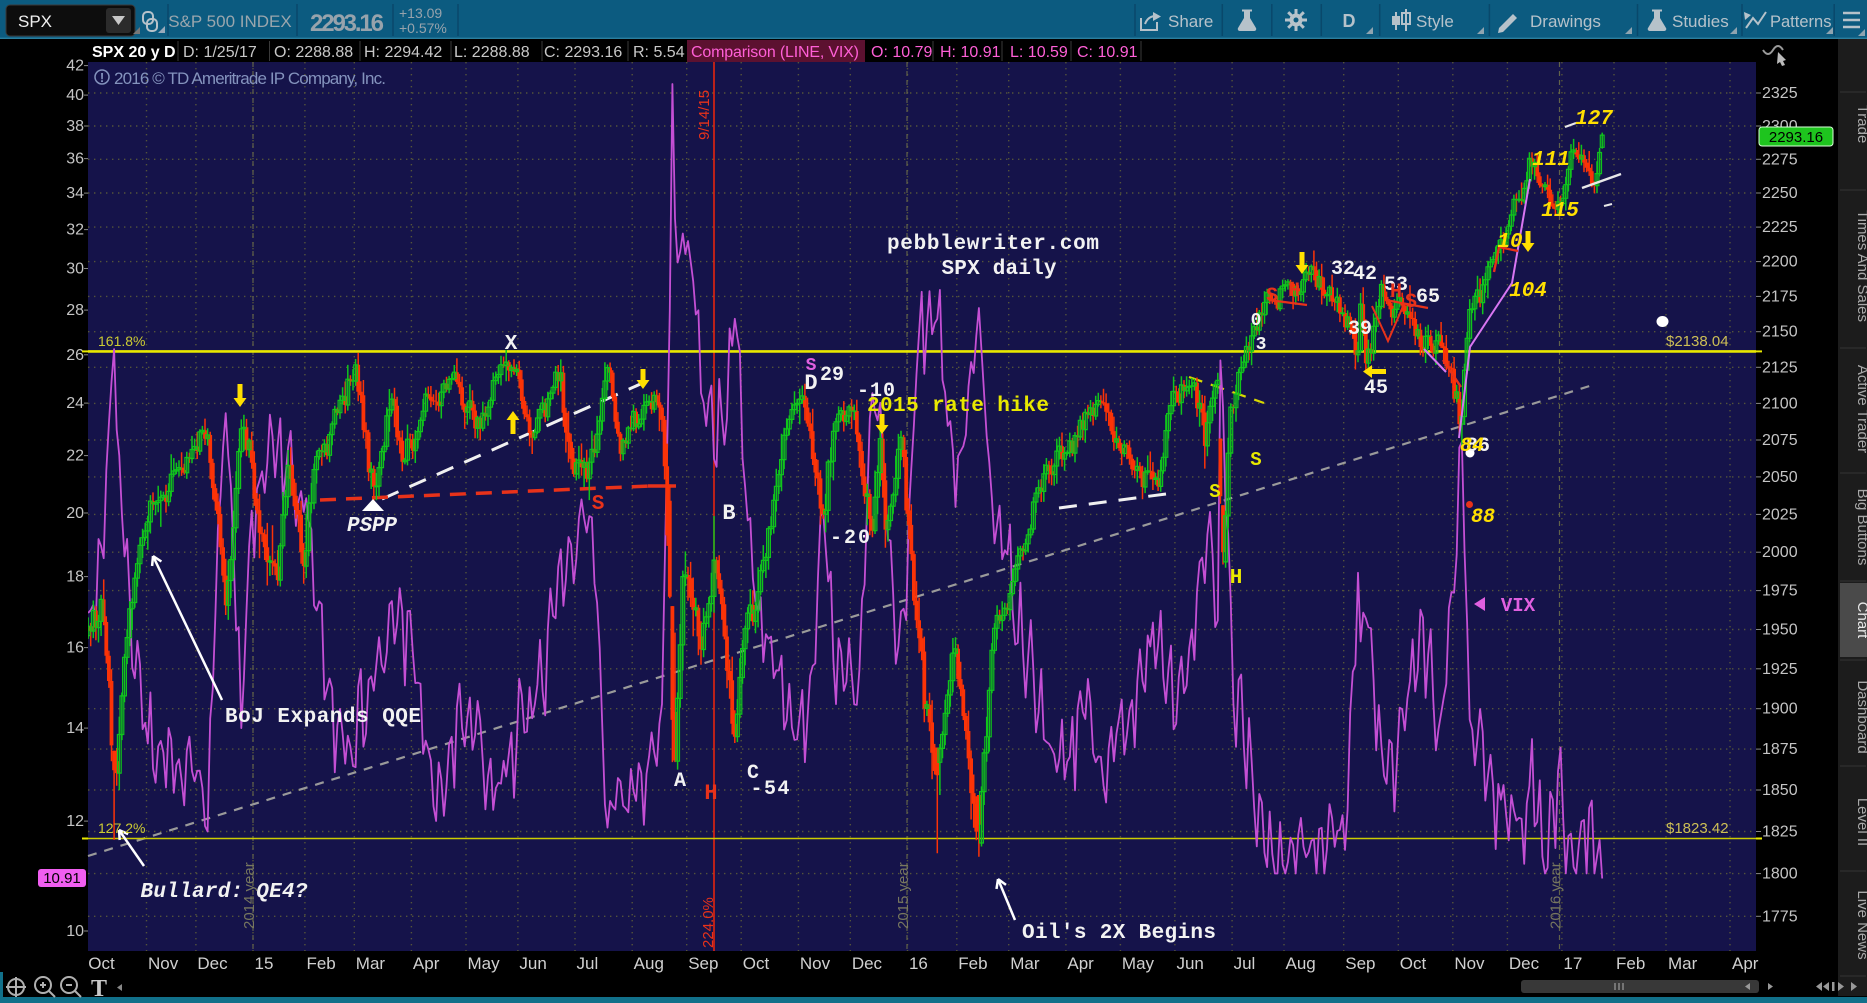 Image resolution: width=1867 pixels, height=1003 pixels. What do you see at coordinates (75, 728) in the screenshot?
I see `svg-text: 14` at bounding box center [75, 728].